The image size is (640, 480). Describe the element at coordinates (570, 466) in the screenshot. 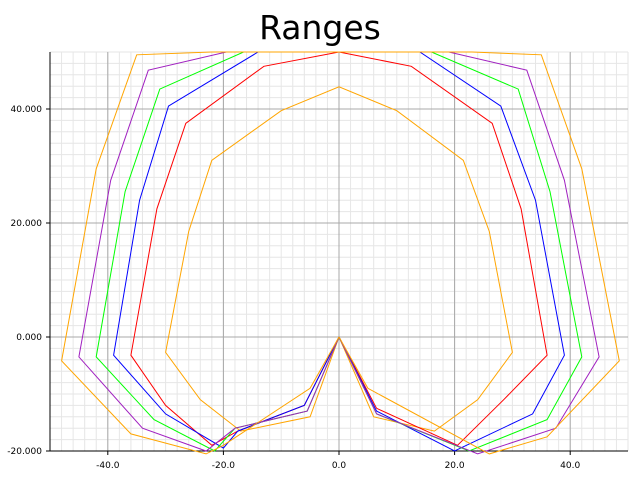

I see `x-tick-label: 40.0` at that location.